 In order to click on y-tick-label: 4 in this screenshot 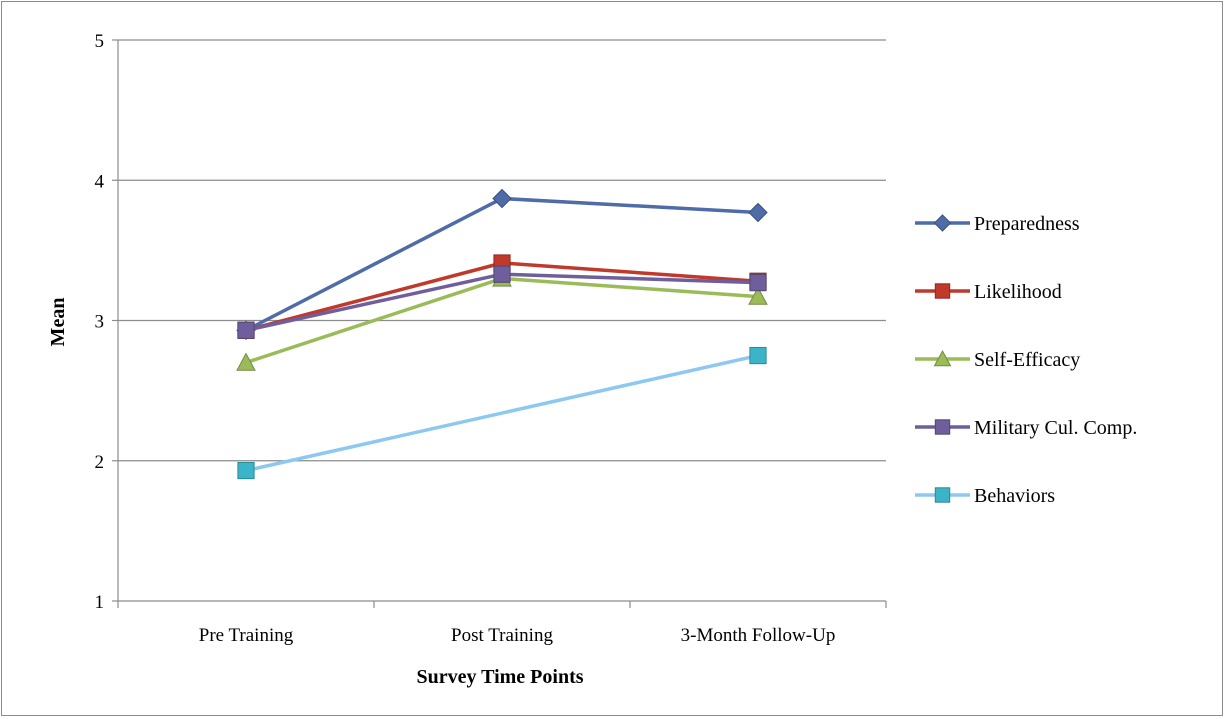, I will do `click(100, 181)`.